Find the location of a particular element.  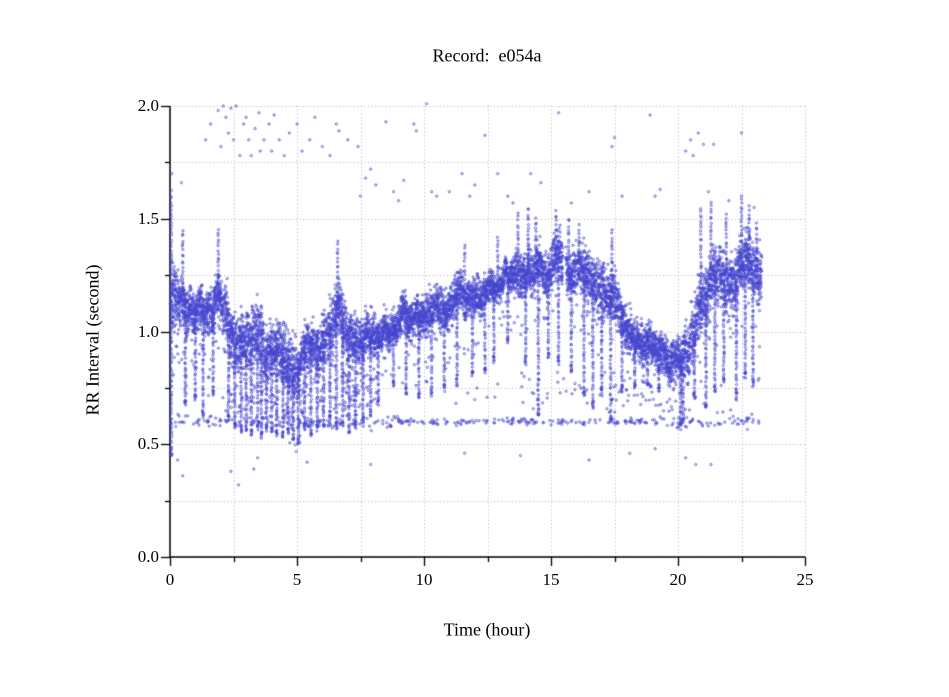

x-tick-label: 20 is located at coordinates (678, 579).